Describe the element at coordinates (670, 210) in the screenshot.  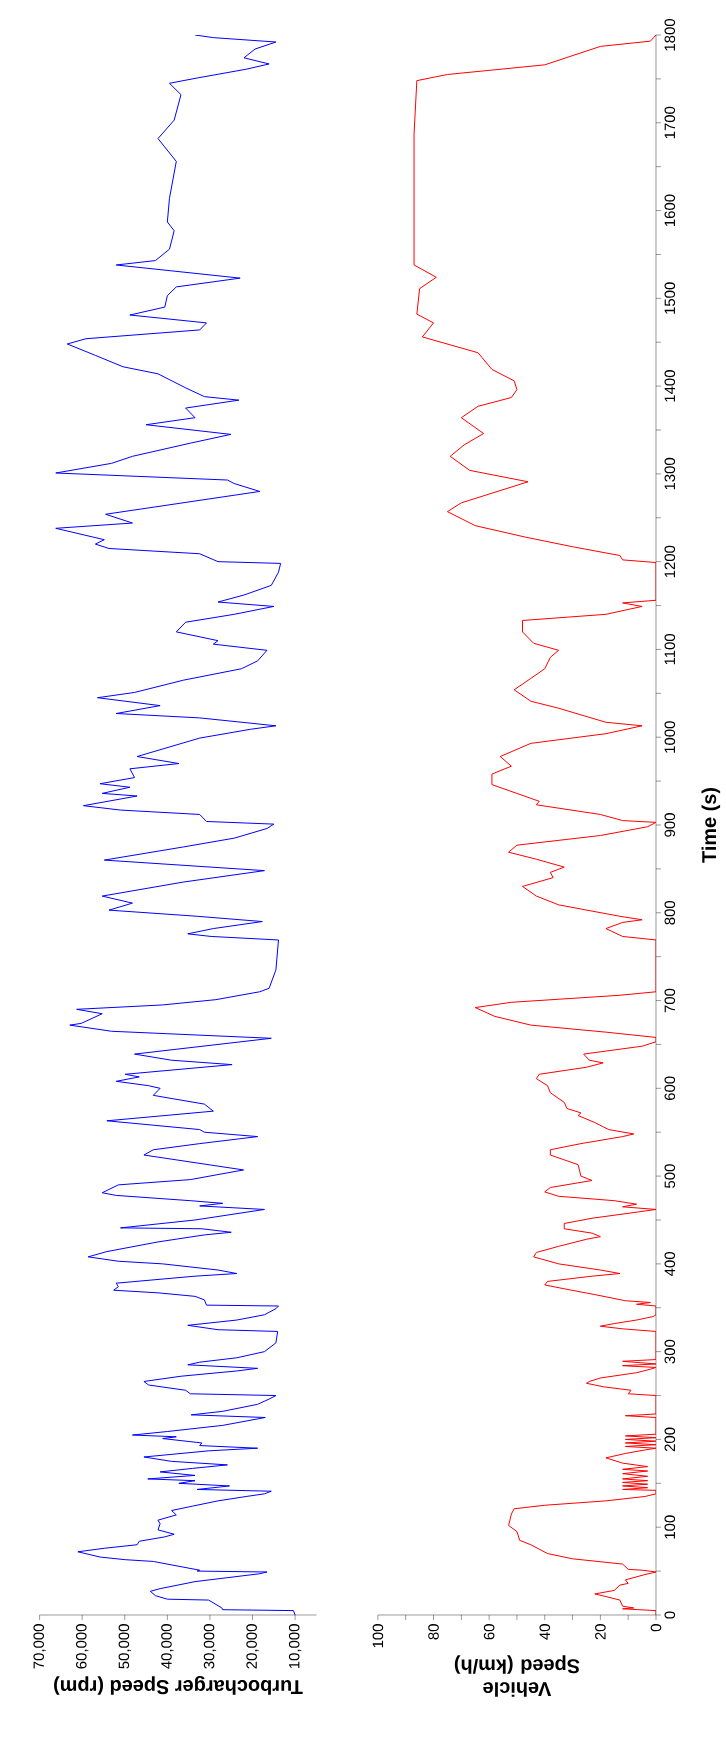
I see `y-tick-label: 1600` at that location.